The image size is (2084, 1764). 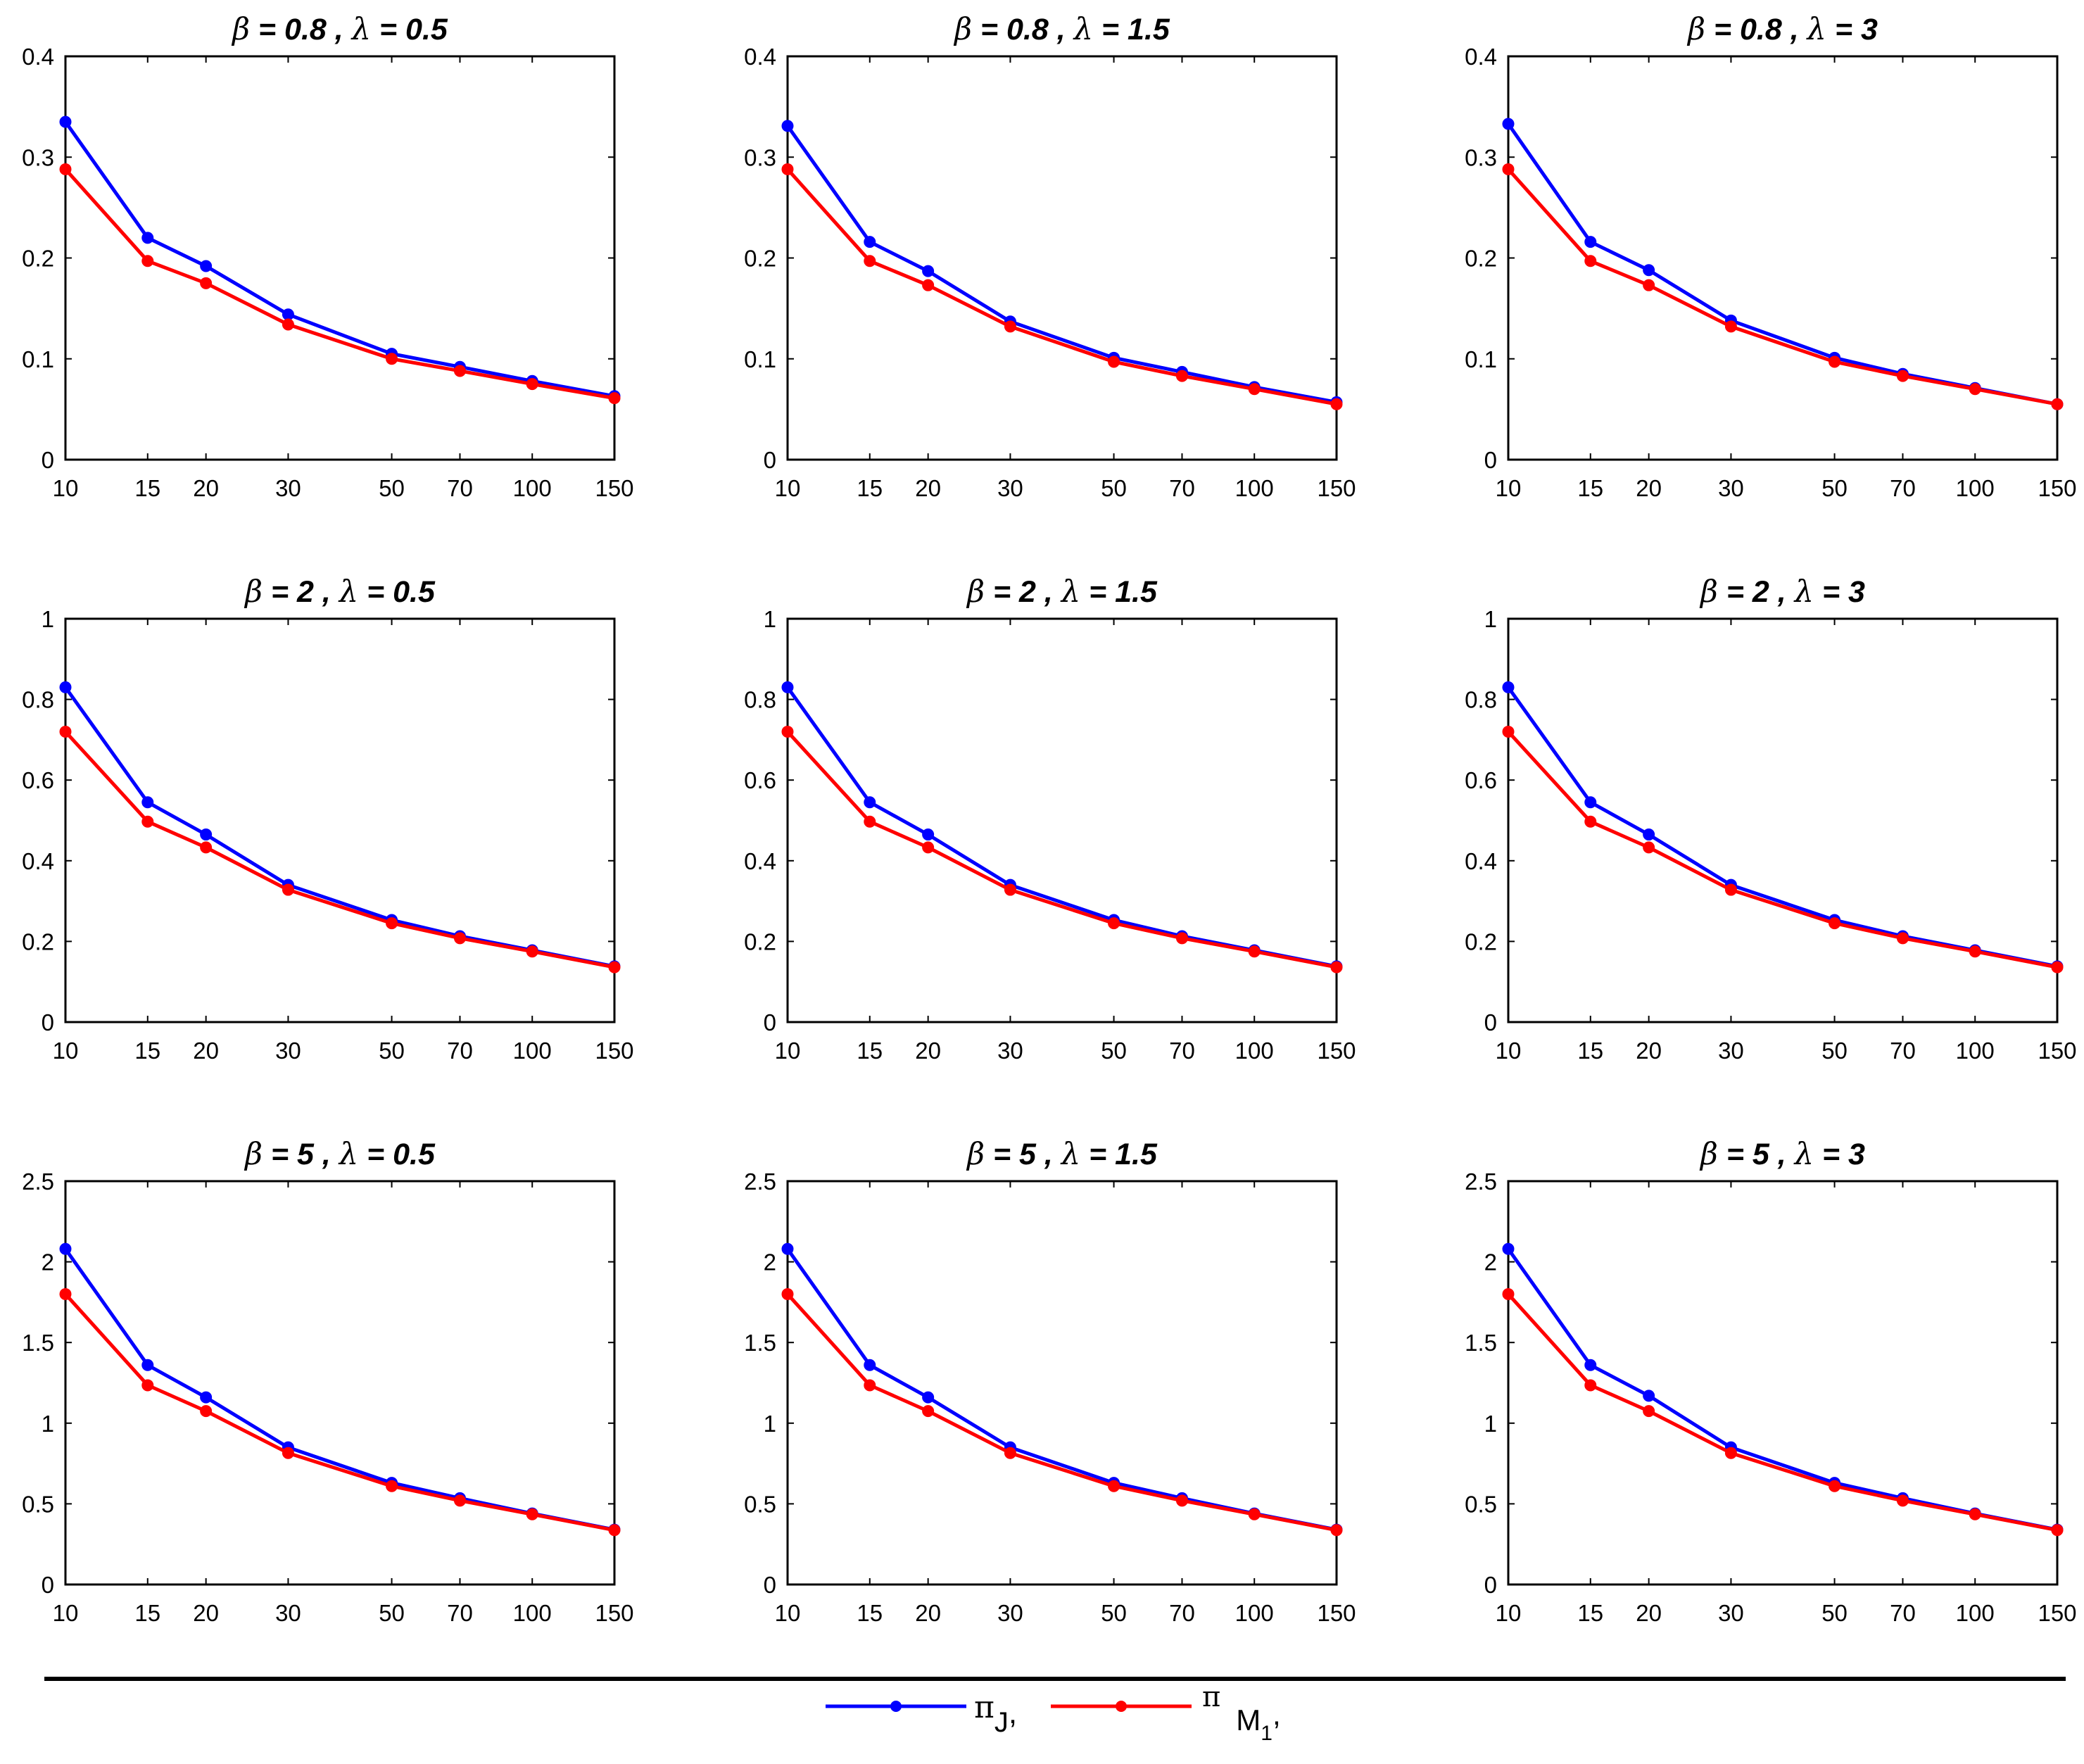 What do you see at coordinates (1756, 592) in the screenshot?
I see `title-beta-value: = 2 ,` at bounding box center [1756, 592].